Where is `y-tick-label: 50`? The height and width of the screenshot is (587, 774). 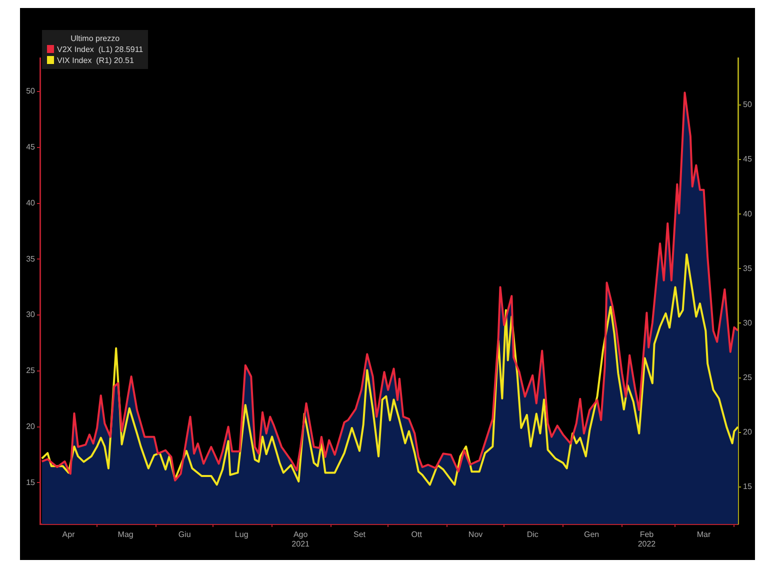 y-tick-label: 50 is located at coordinates (31, 91).